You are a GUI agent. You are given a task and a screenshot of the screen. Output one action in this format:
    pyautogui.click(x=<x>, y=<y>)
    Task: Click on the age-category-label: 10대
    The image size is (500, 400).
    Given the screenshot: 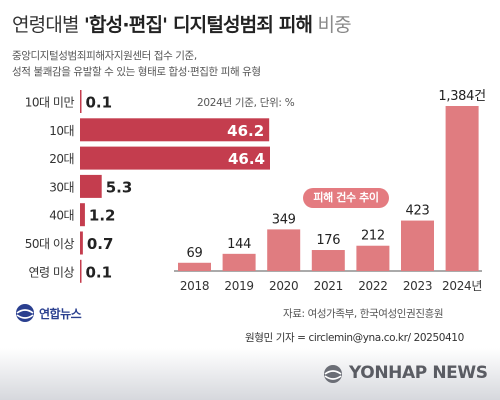 What is the action you would take?
    pyautogui.click(x=61, y=131)
    